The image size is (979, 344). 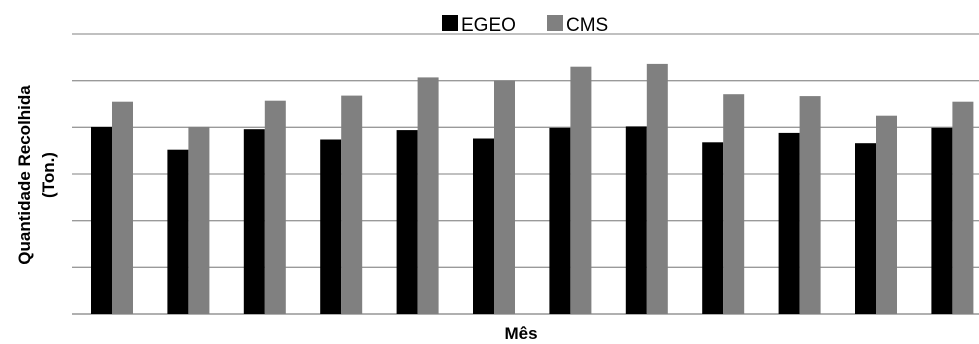 What do you see at coordinates (450, 23) in the screenshot?
I see `legend-swatch-egeo` at bounding box center [450, 23].